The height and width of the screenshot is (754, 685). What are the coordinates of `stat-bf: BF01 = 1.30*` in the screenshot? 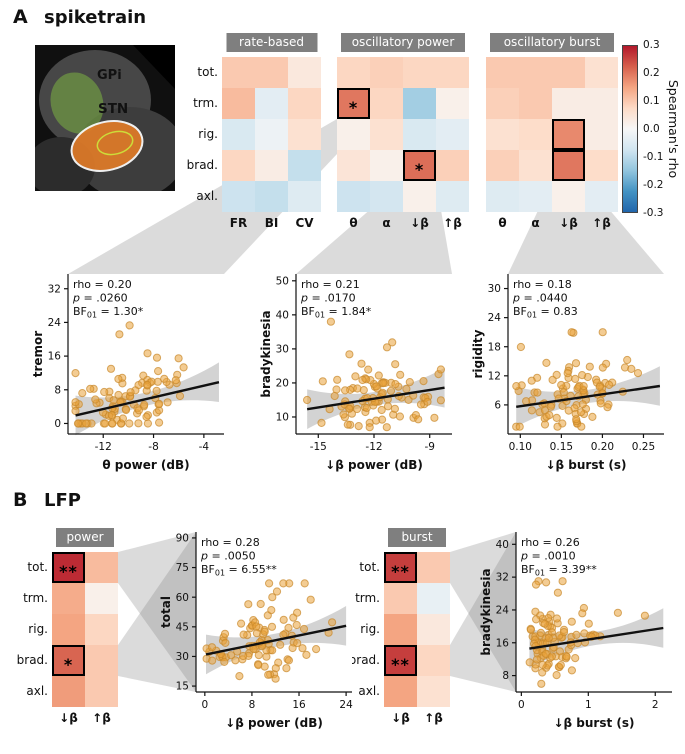 It's located at (108, 312).